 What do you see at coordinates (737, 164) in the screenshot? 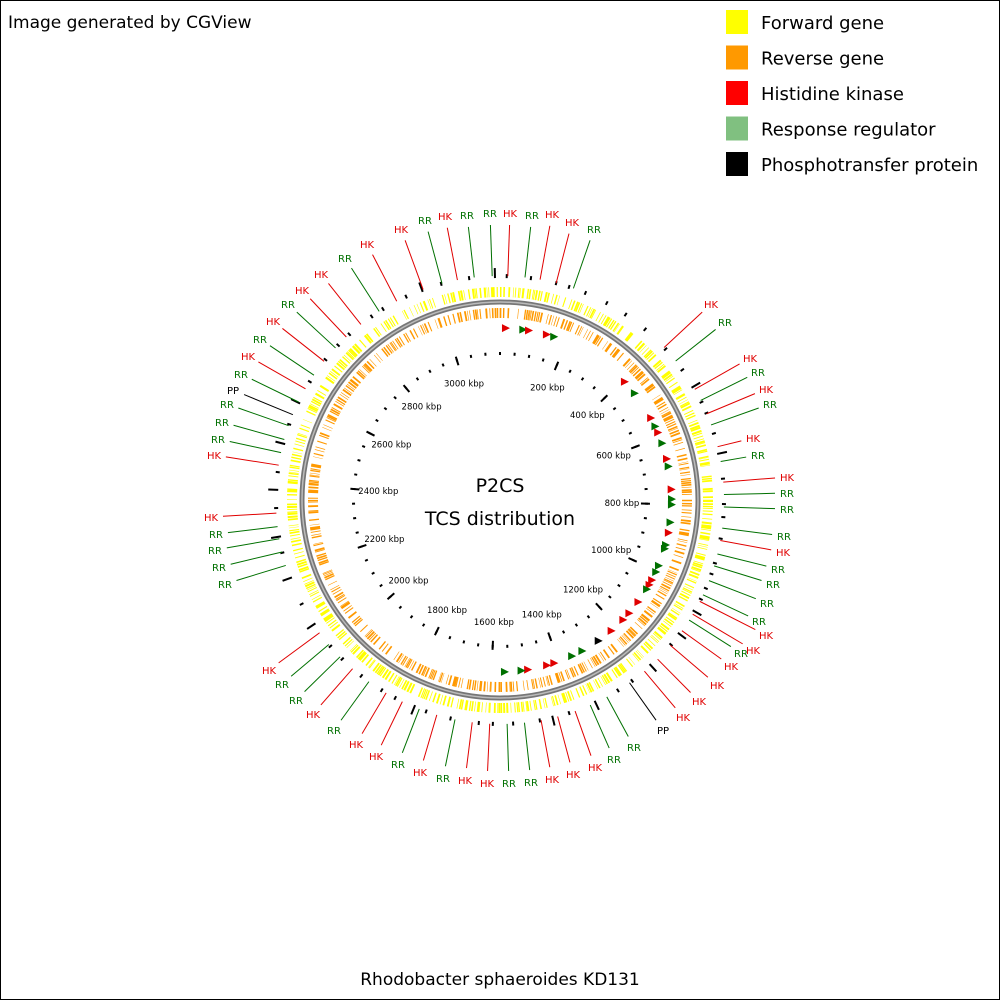
I see `legend-swatch` at bounding box center [737, 164].